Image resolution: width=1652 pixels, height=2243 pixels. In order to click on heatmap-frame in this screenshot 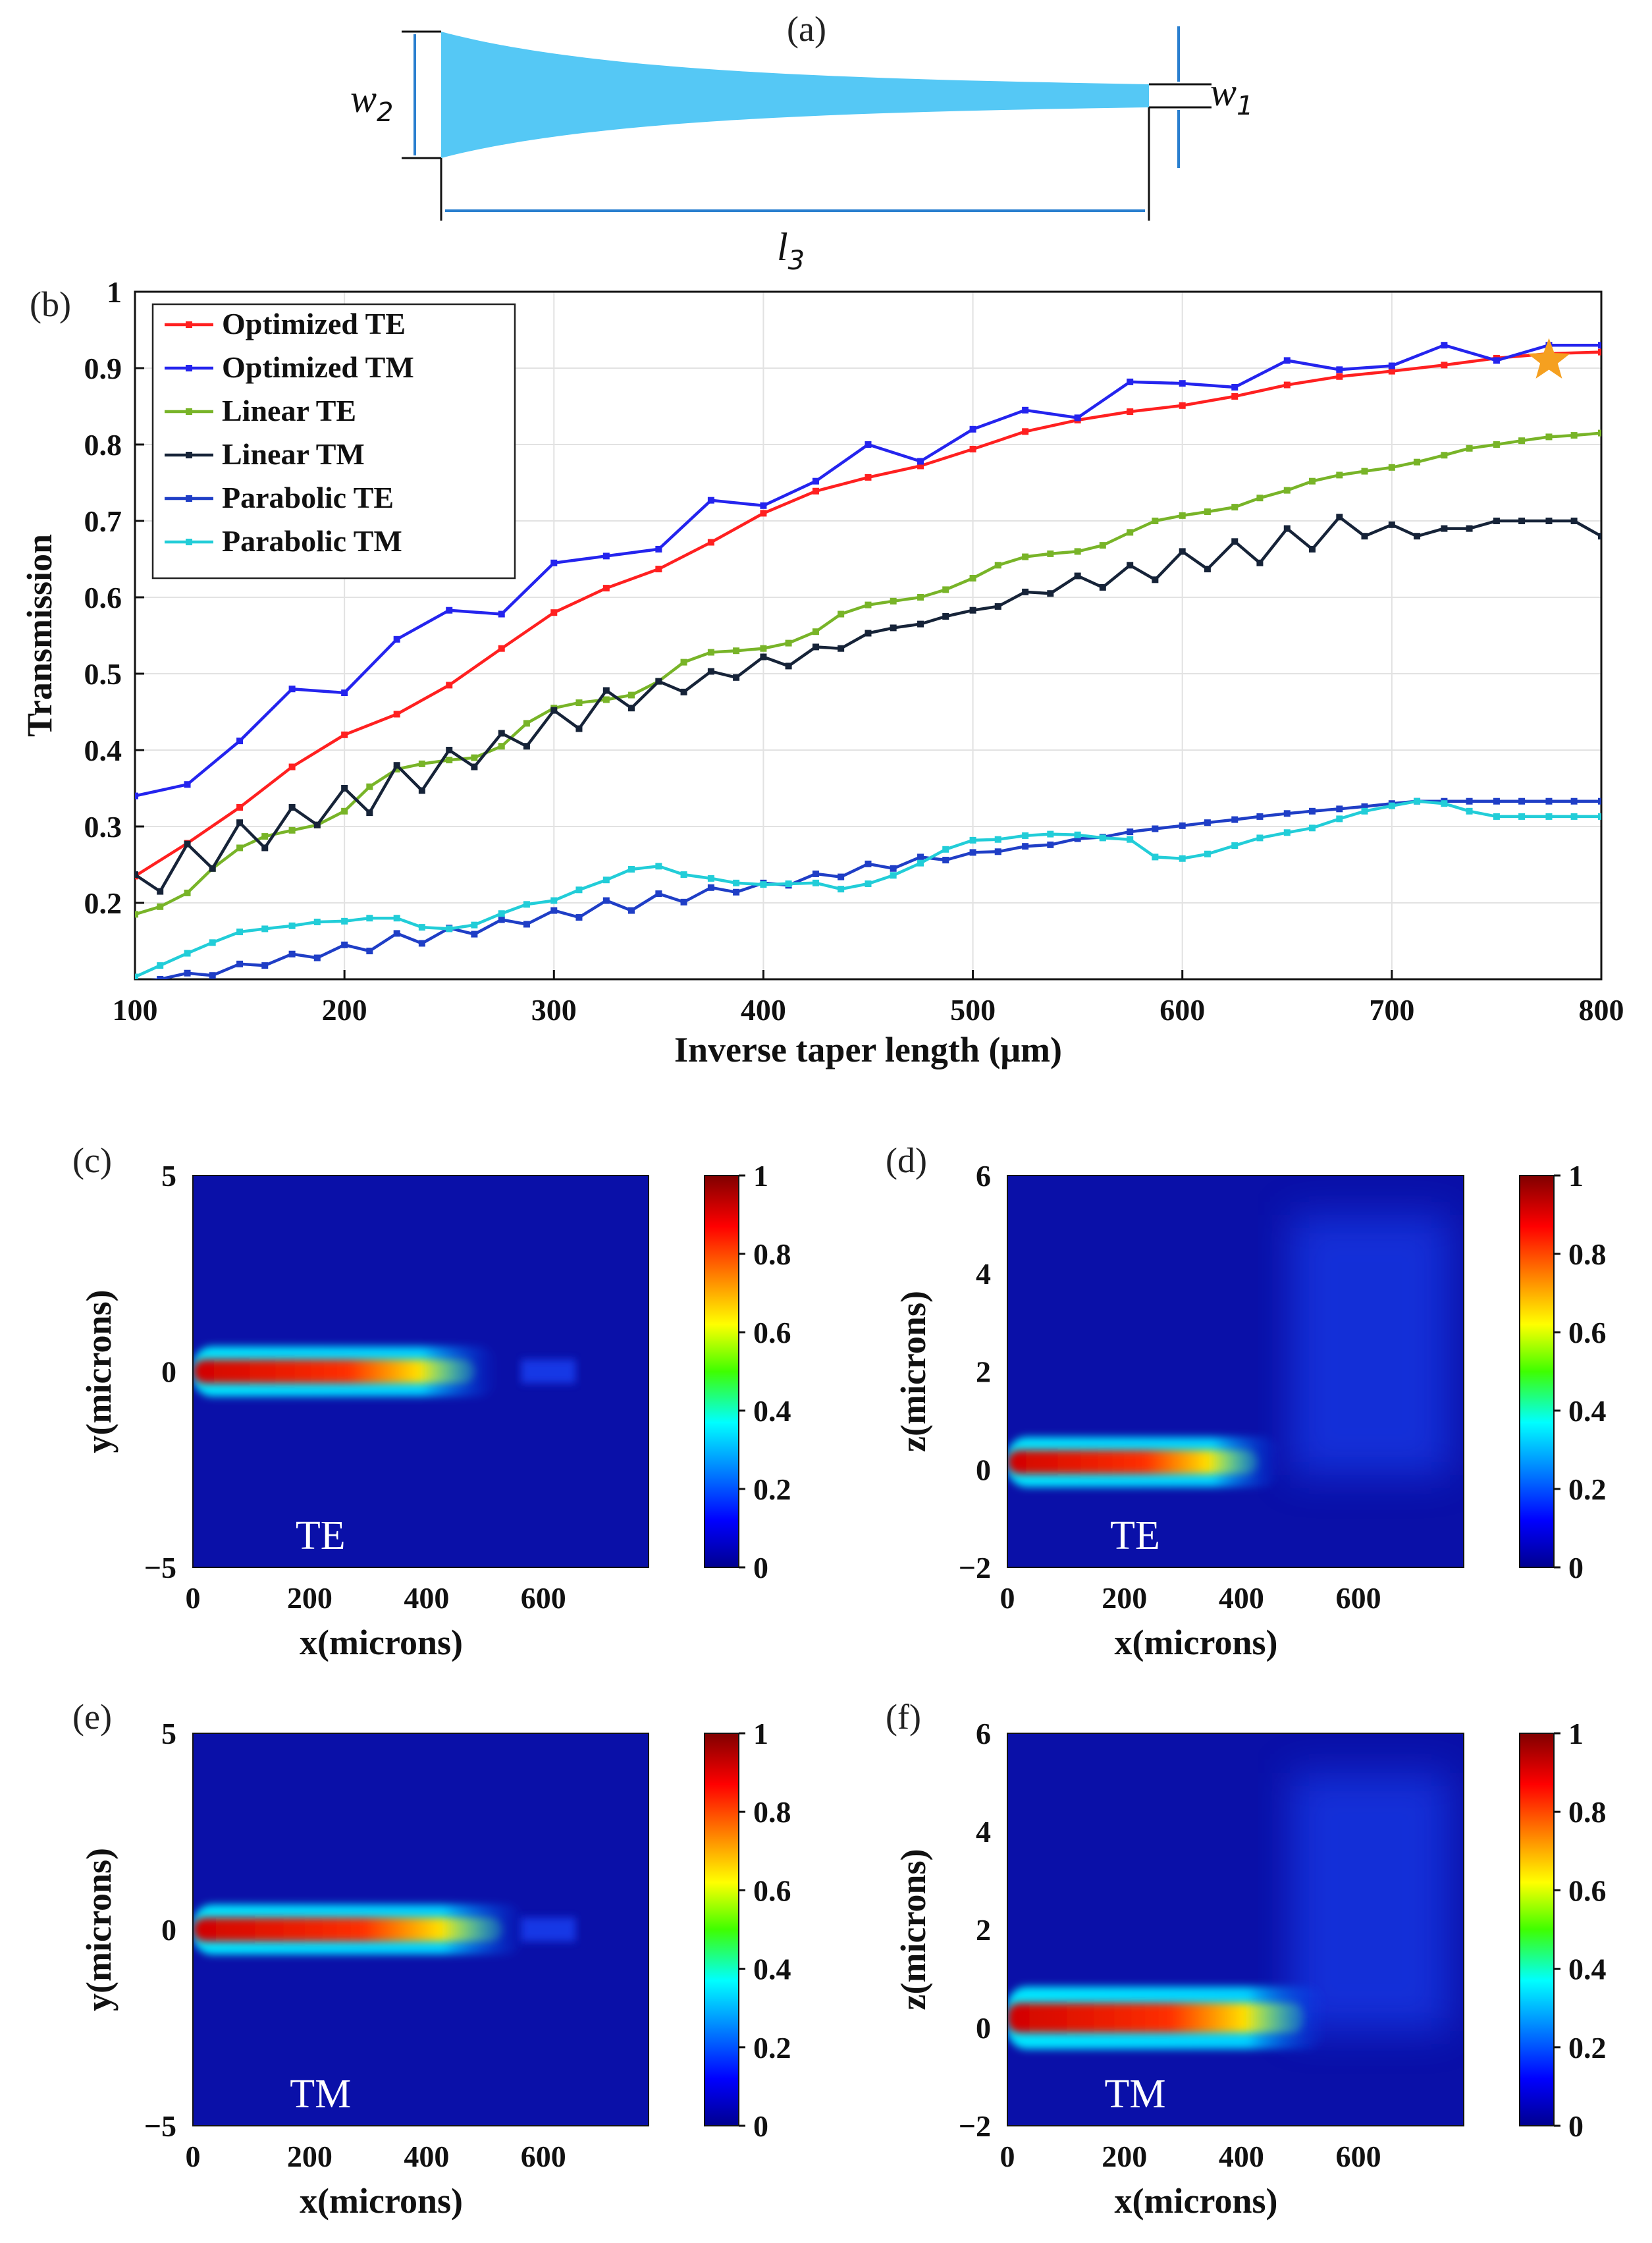, I will do `click(1235, 1929)`.